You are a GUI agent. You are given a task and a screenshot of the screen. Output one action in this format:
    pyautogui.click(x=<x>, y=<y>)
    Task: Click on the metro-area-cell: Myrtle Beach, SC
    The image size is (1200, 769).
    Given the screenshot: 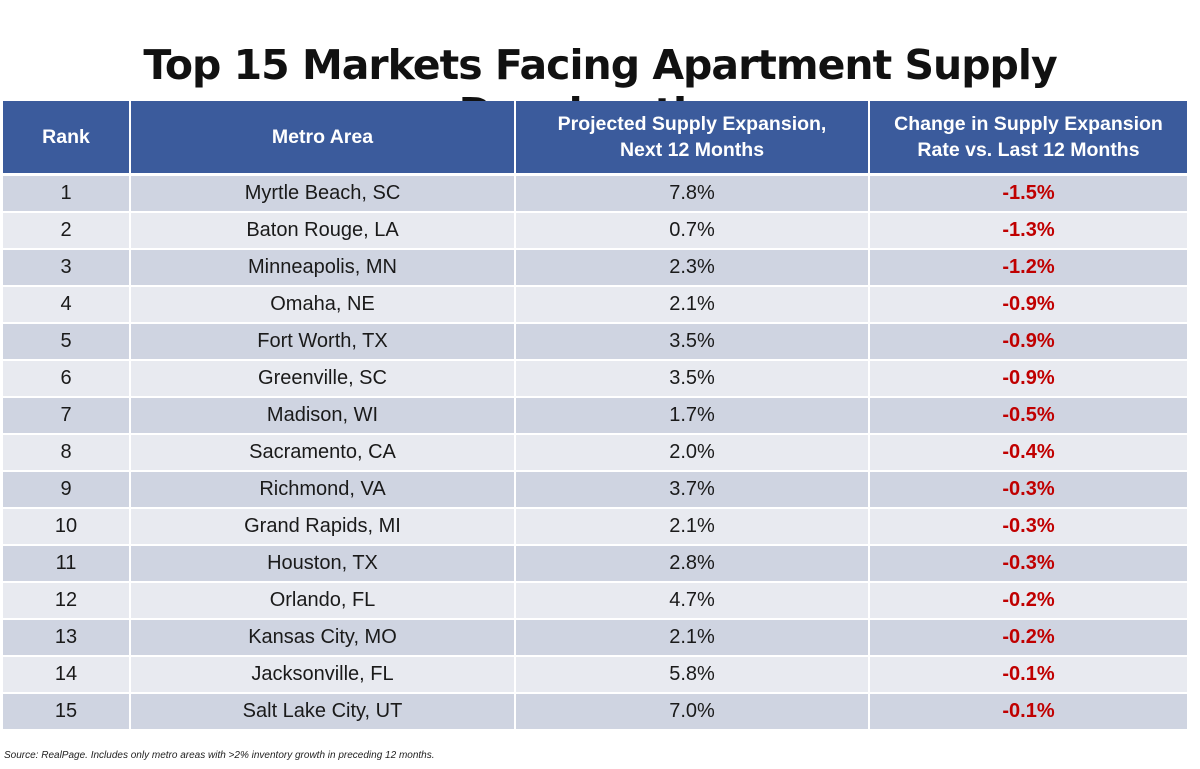 What is the action you would take?
    pyautogui.click(x=323, y=193)
    